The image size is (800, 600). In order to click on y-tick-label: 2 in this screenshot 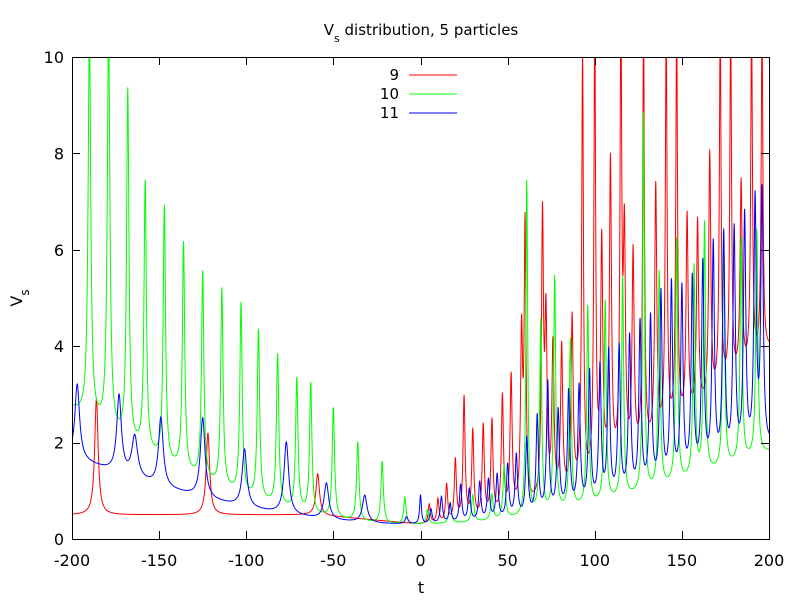, I will do `click(59, 443)`.